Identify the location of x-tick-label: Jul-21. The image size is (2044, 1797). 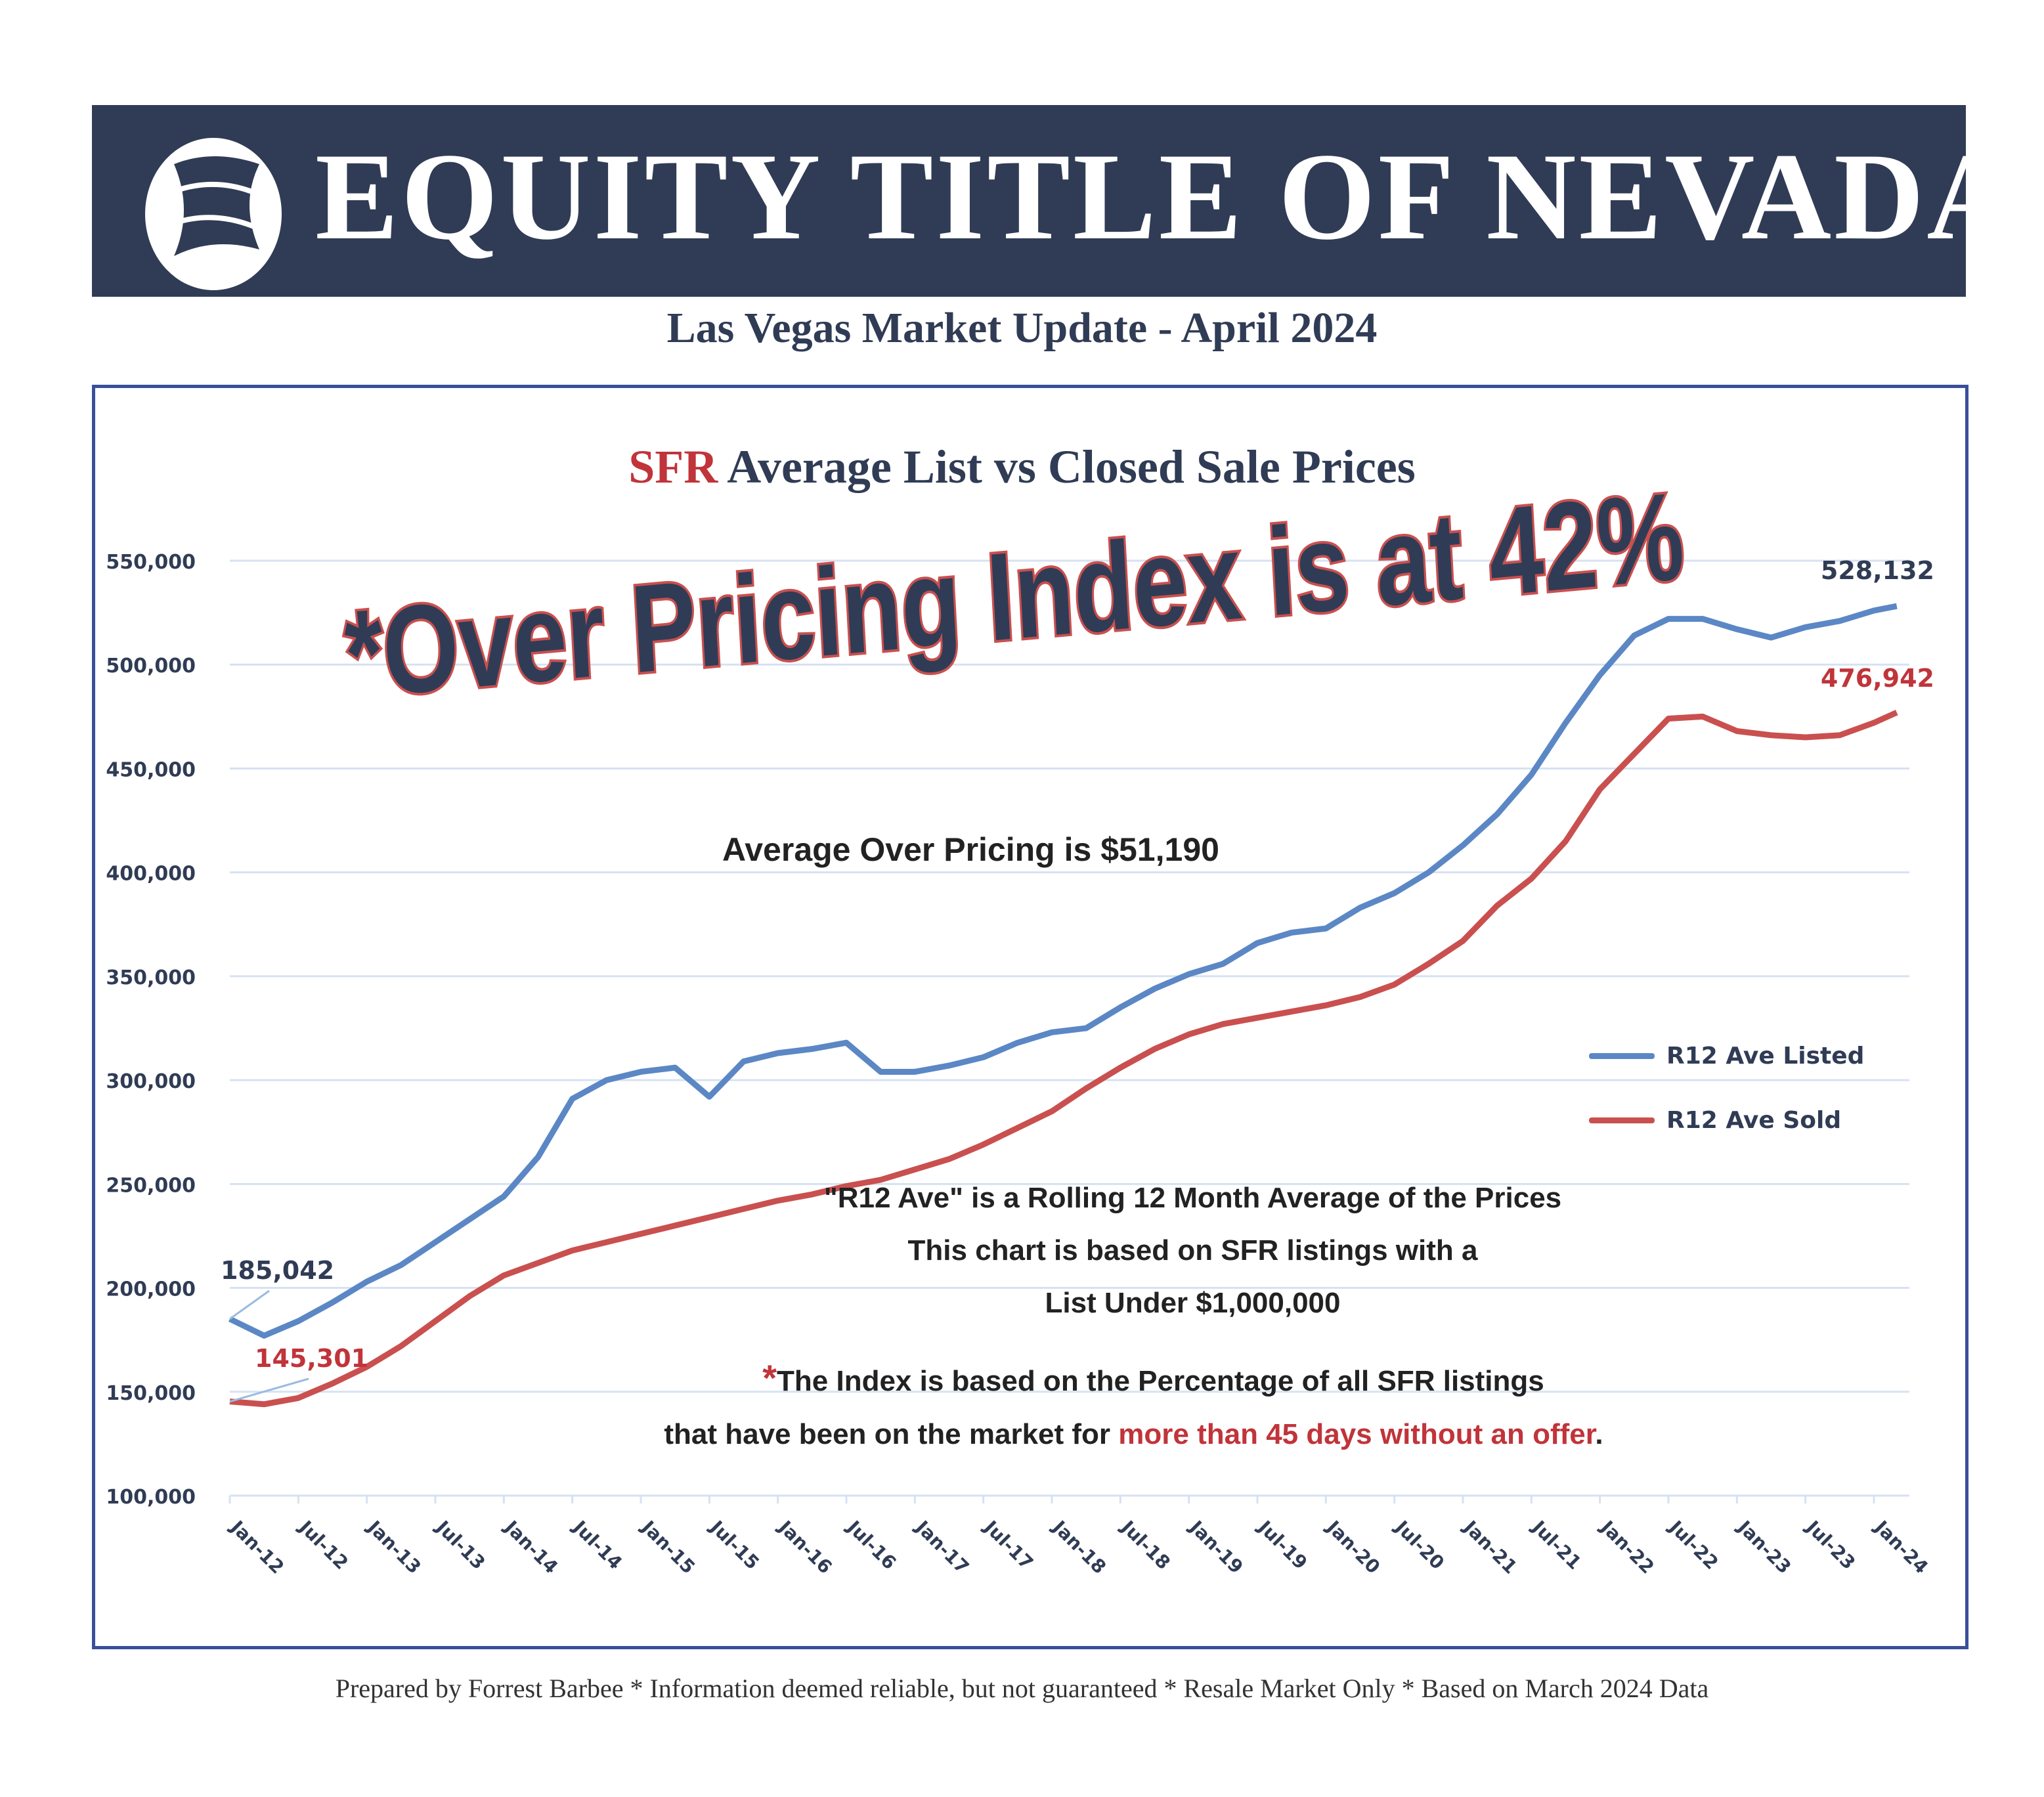
(1556, 1545).